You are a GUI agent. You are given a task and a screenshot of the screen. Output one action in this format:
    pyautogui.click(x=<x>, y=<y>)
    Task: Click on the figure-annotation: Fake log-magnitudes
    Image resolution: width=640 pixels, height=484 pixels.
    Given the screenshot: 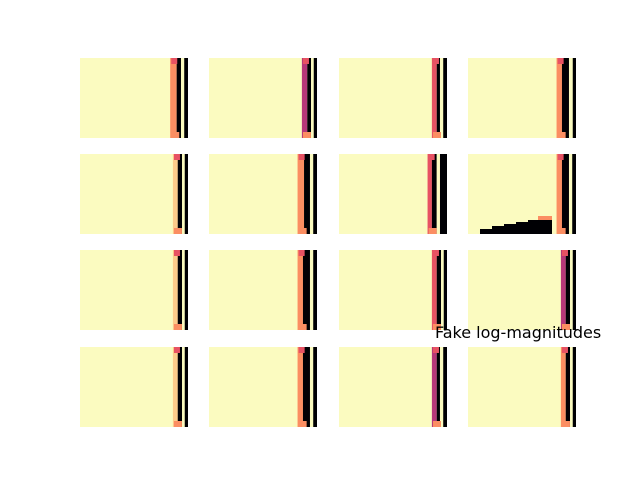 What is the action you would take?
    pyautogui.click(x=518, y=332)
    